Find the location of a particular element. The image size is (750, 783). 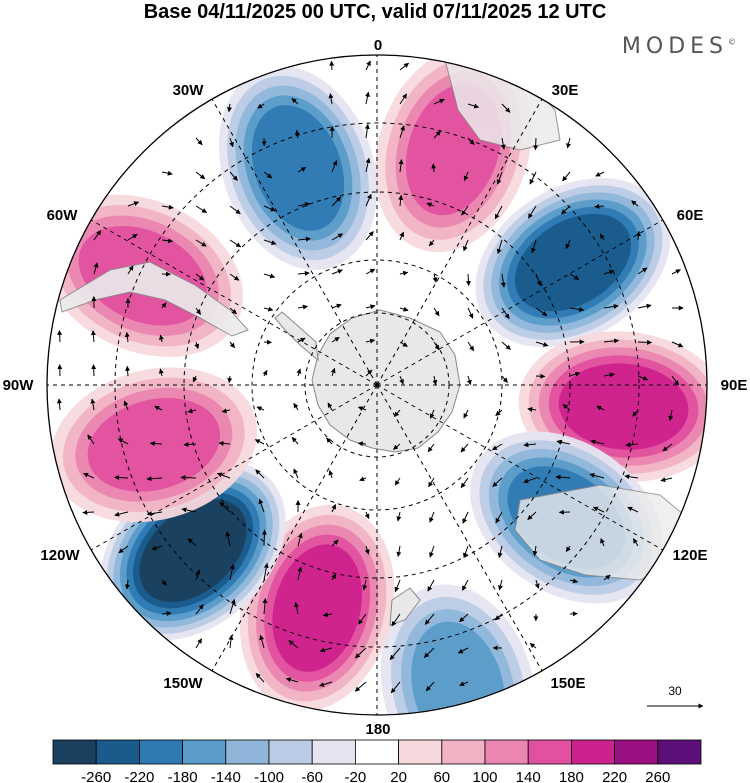

brand-logo: MODES© is located at coordinates (679, 46).